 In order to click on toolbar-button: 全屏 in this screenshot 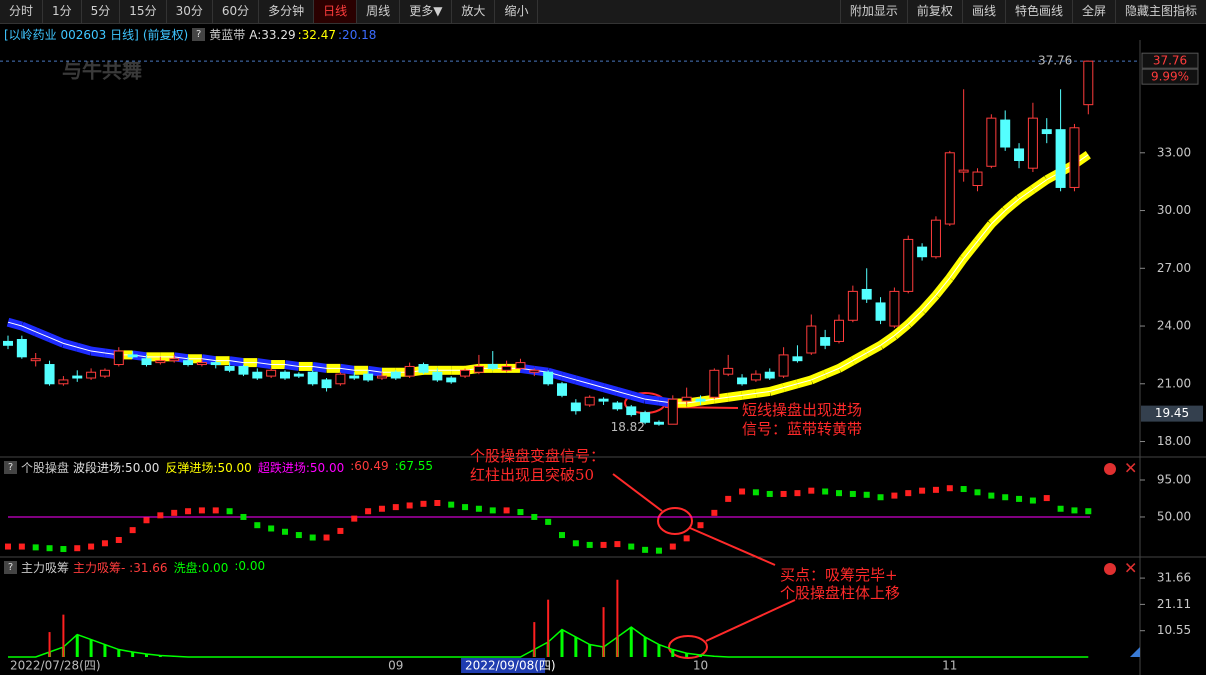, I will do `click(1093, 11)`.